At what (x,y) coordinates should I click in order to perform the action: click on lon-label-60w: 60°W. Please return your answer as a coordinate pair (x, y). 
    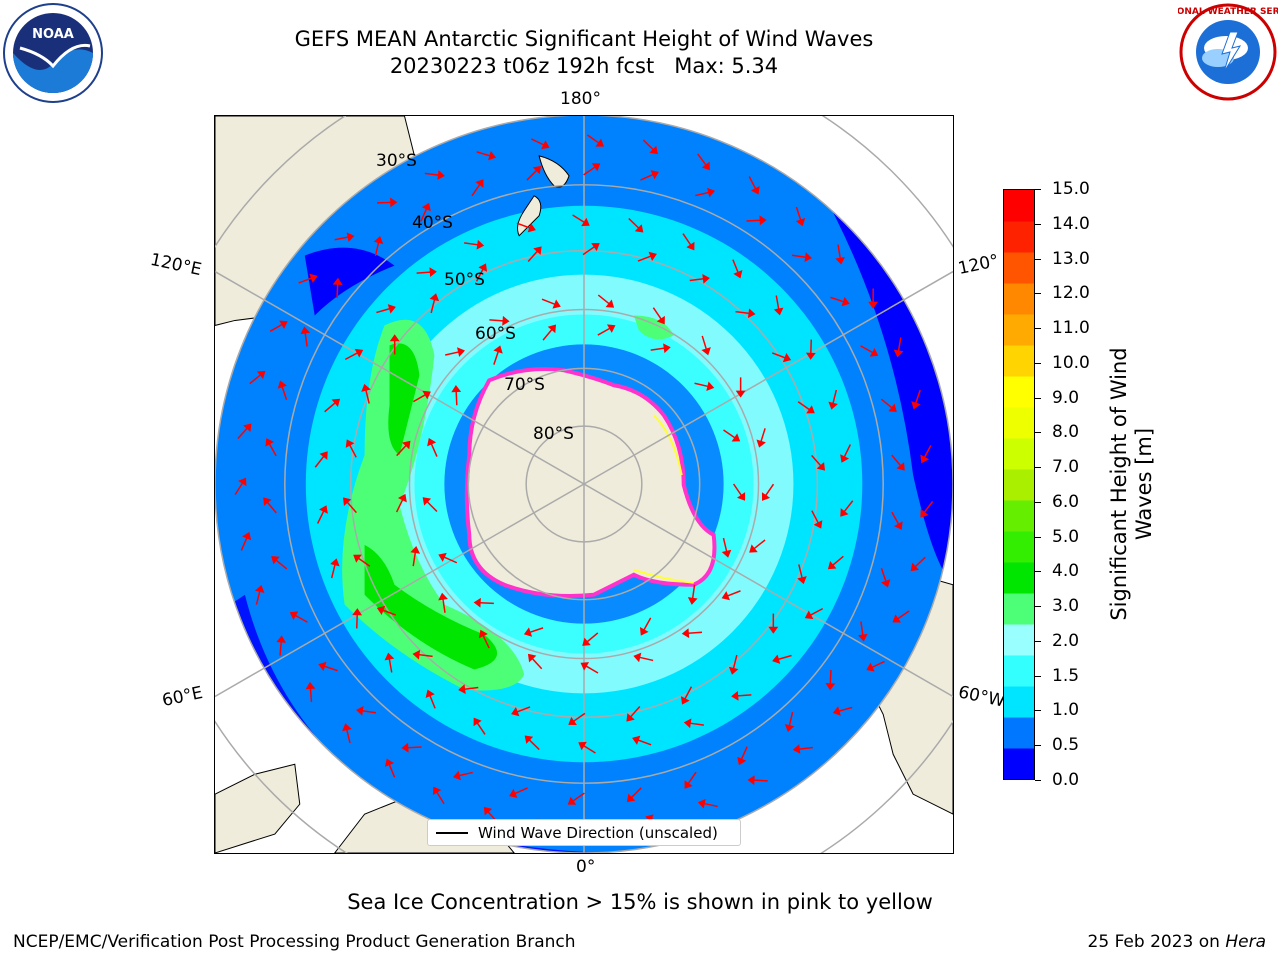
    Looking at the image, I should click on (981, 697).